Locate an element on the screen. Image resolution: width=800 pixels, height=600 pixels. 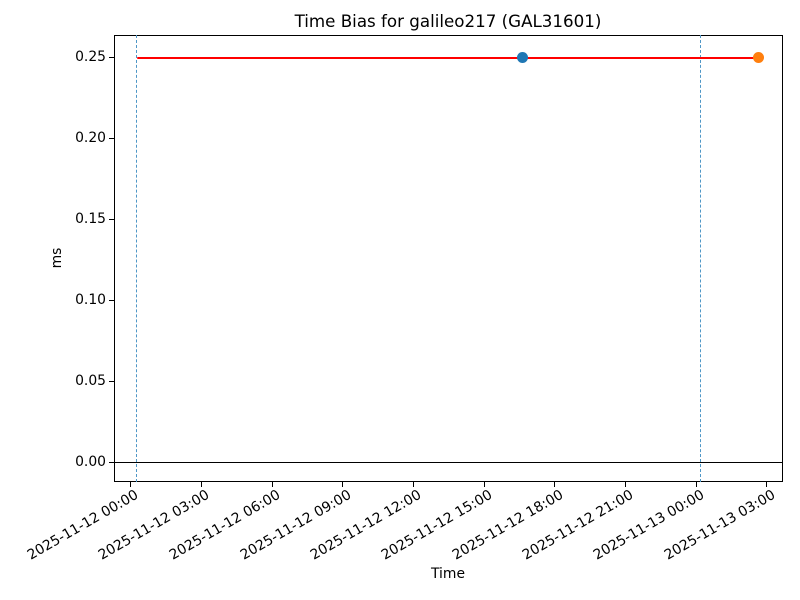
zero-baseline is located at coordinates (448, 462).